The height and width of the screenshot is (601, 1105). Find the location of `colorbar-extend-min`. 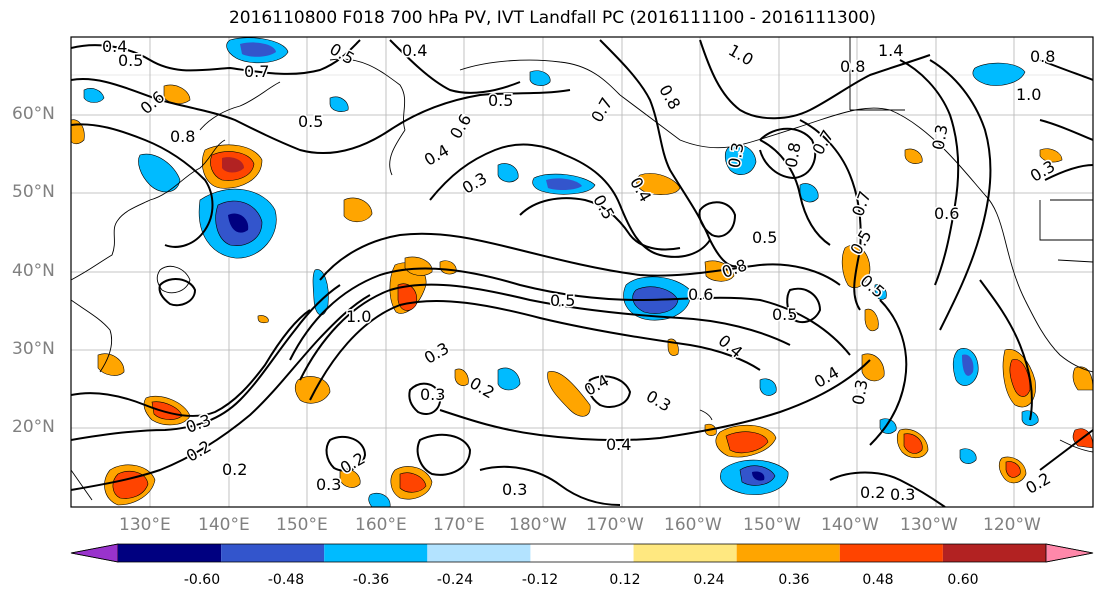

colorbar-extend-min is located at coordinates (94, 553).